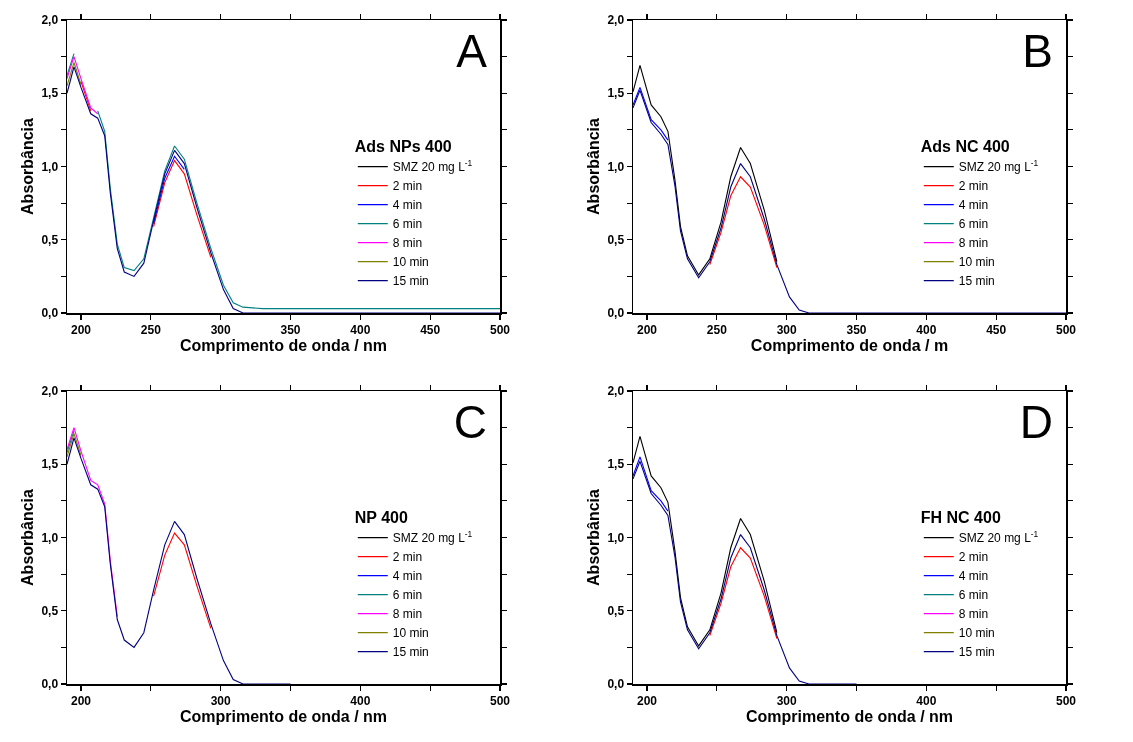 The width and height of the screenshot is (1133, 742). What do you see at coordinates (965, 147) in the screenshot?
I see `legend-title: Ads NC 400` at bounding box center [965, 147].